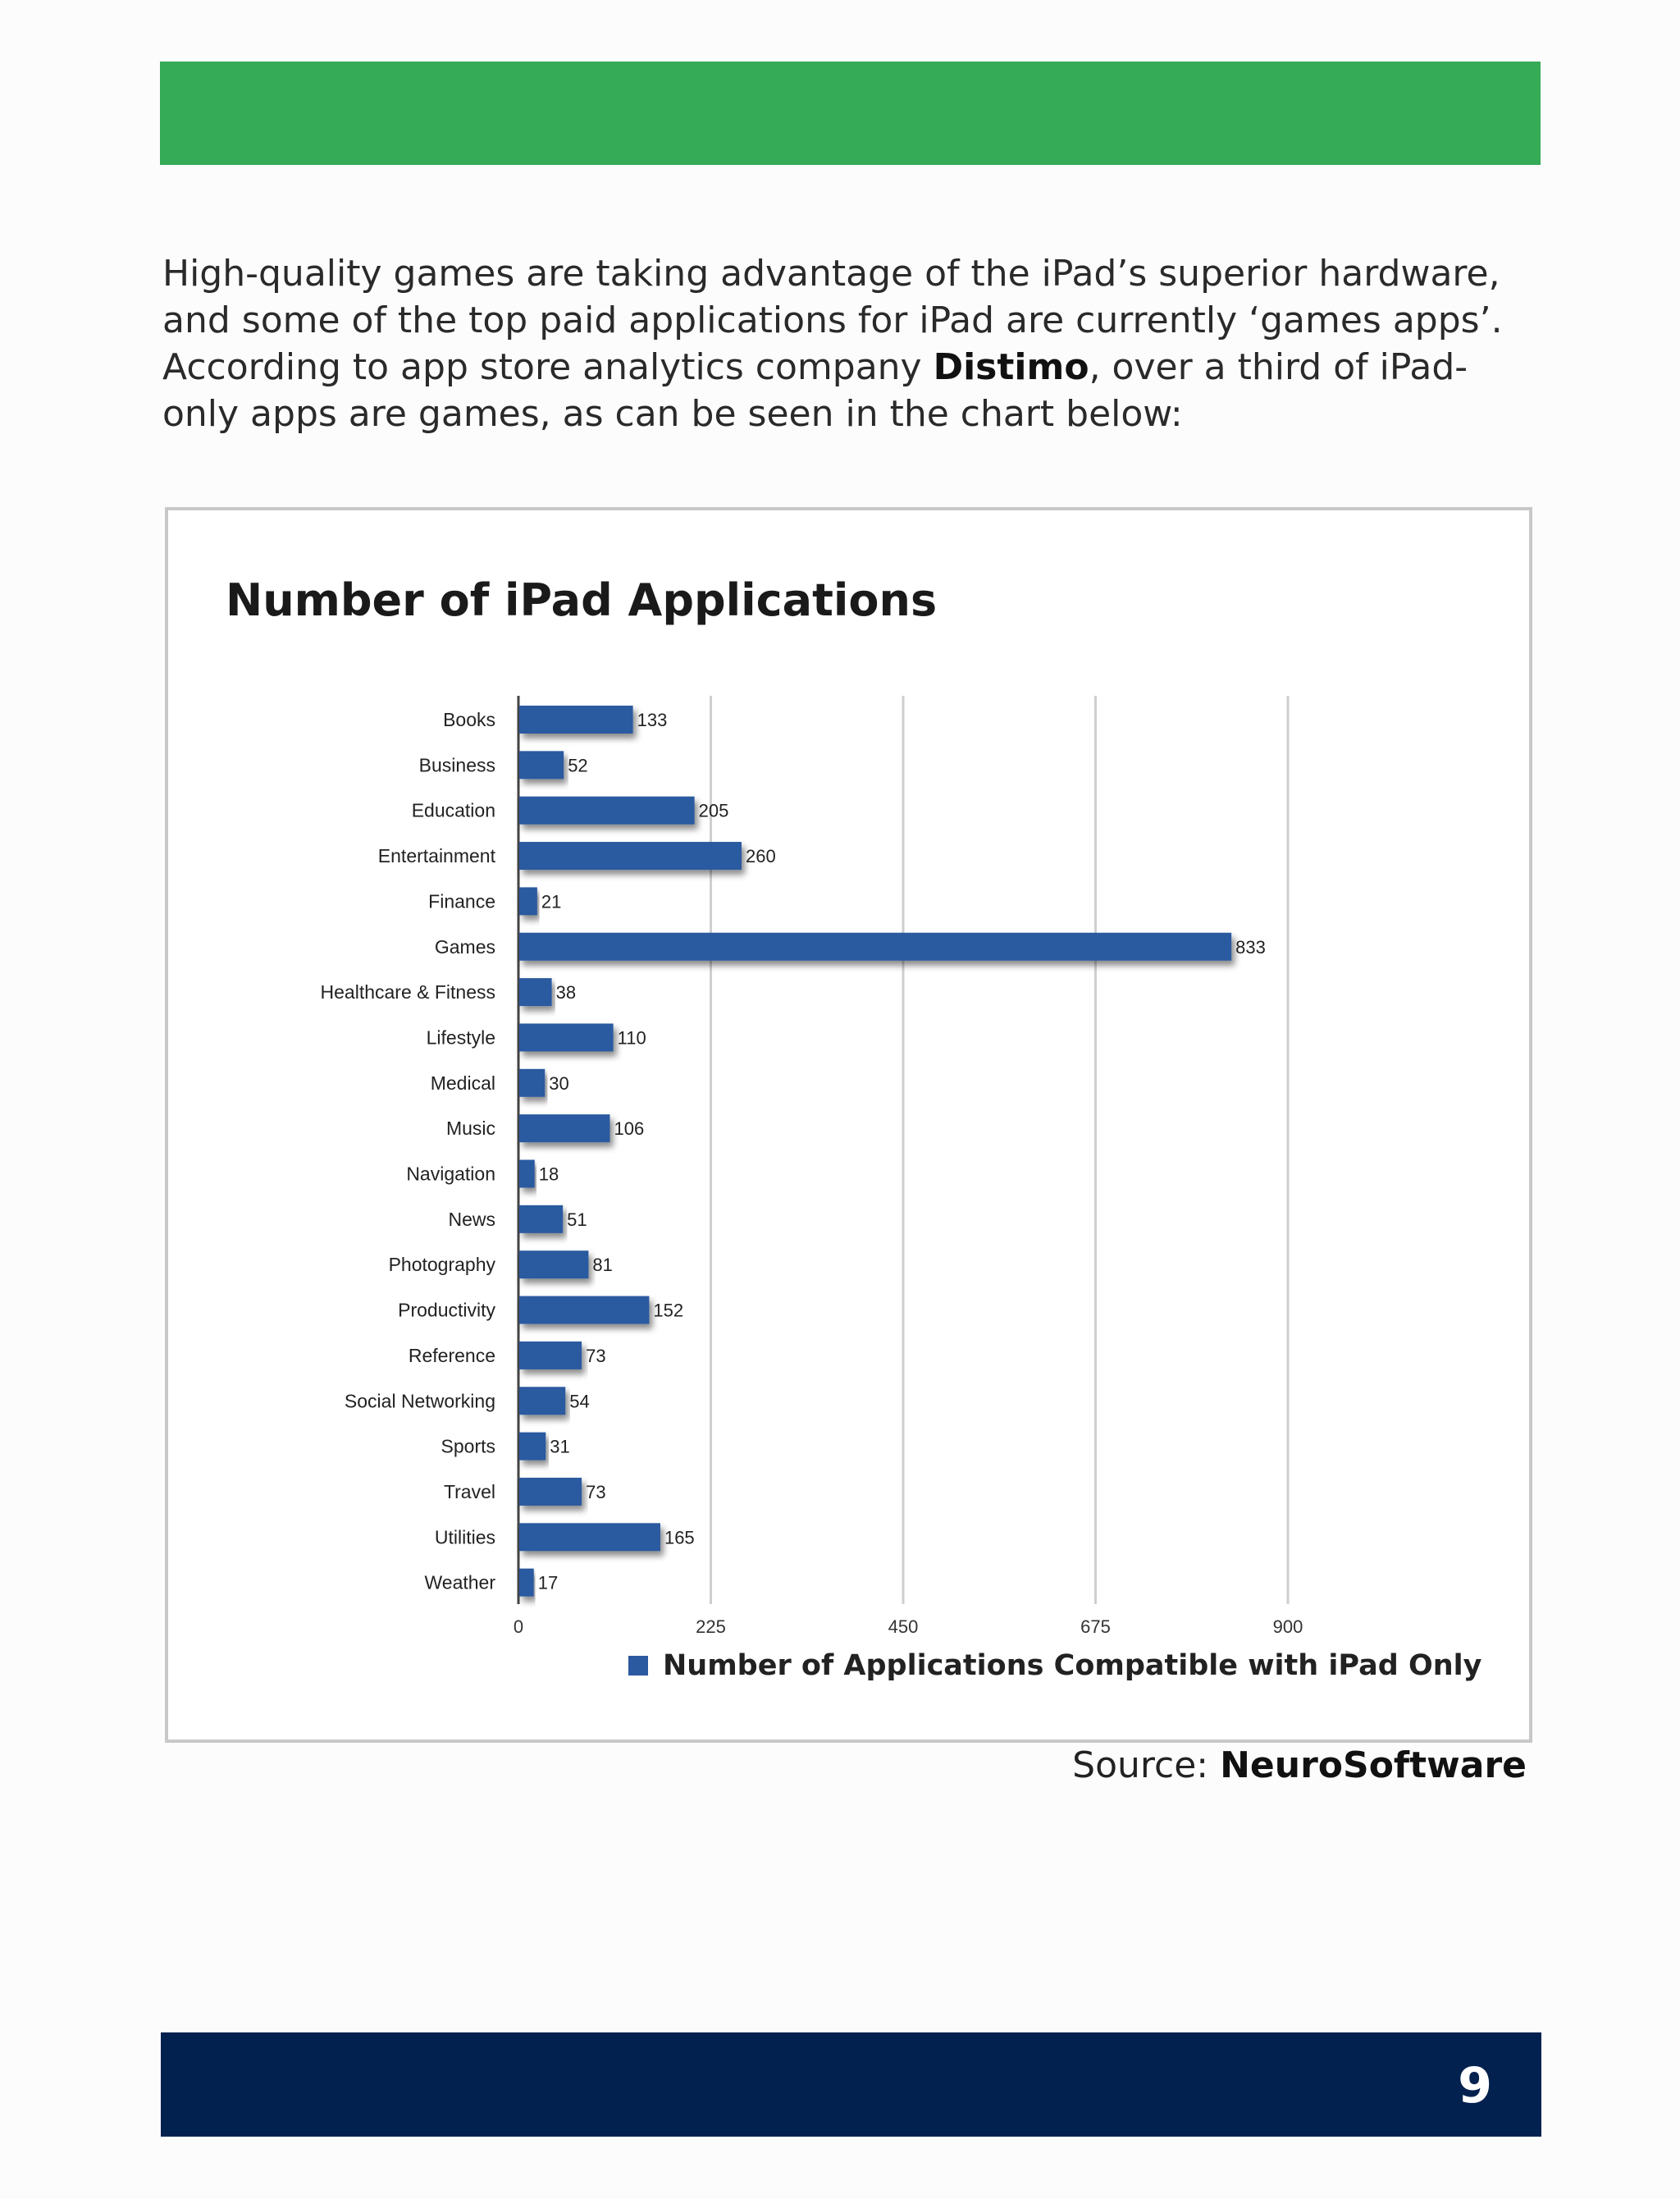 The width and height of the screenshot is (1680, 2199). Describe the element at coordinates (578, 765) in the screenshot. I see `data-label: 52` at that location.